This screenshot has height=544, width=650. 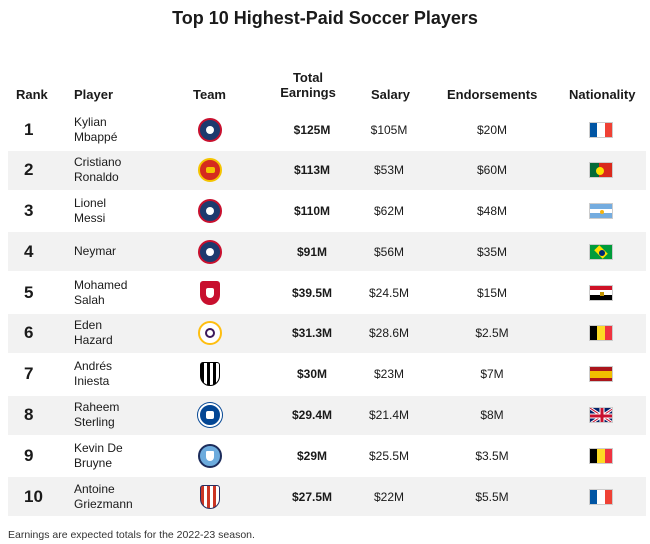 I want to click on table-row: 10 Antoine Griezmann $27.5M $22M $5.5M, so click(x=327, y=497).